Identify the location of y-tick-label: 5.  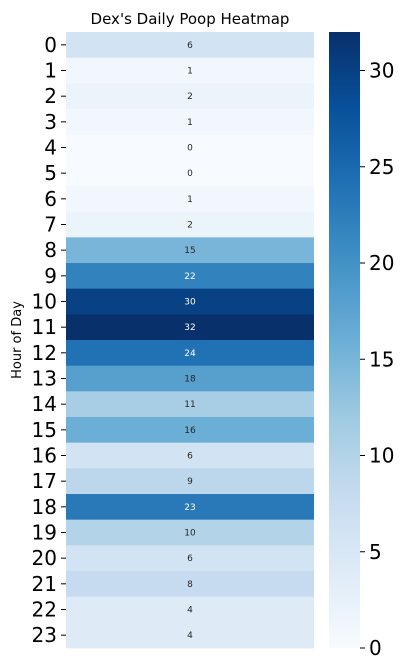
(50, 173).